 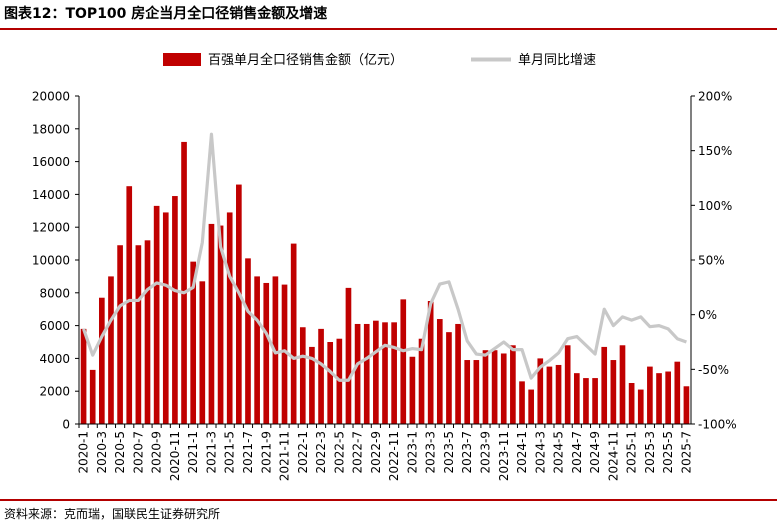 I want to click on x-tick-label: 2022-5, so click(x=339, y=452).